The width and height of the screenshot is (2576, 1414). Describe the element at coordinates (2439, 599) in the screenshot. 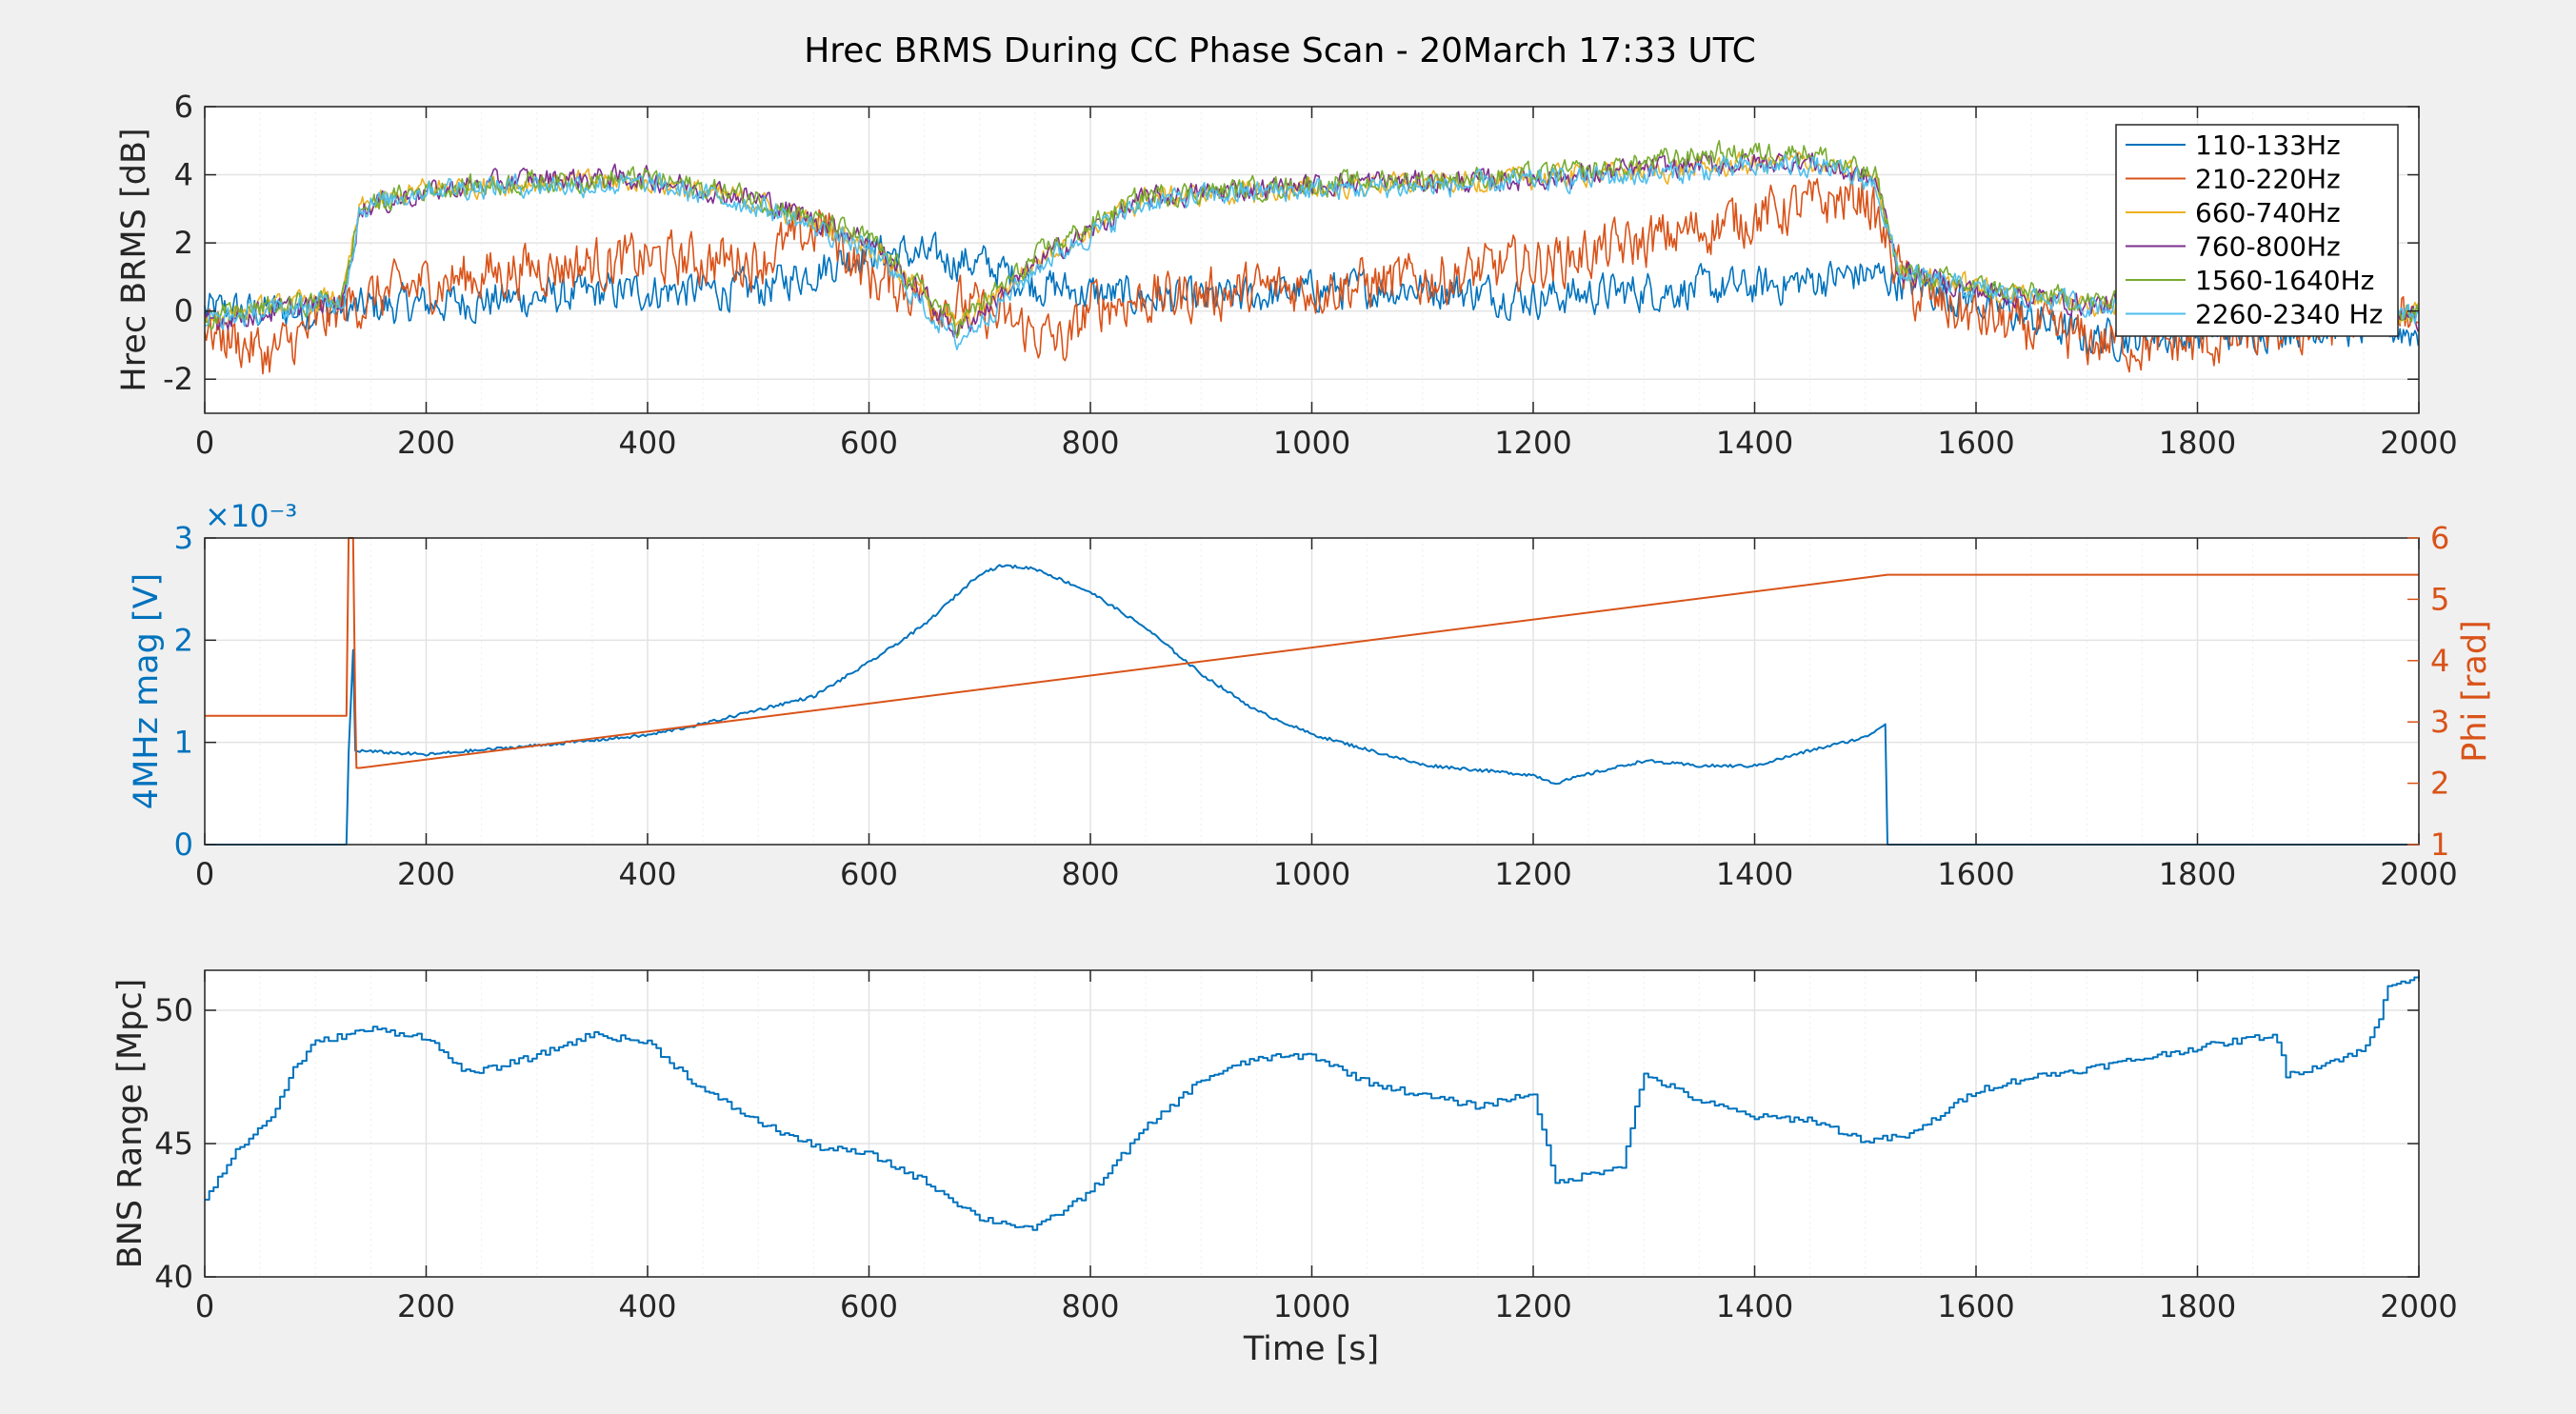

I see `y-tick-label-right: 5` at that location.